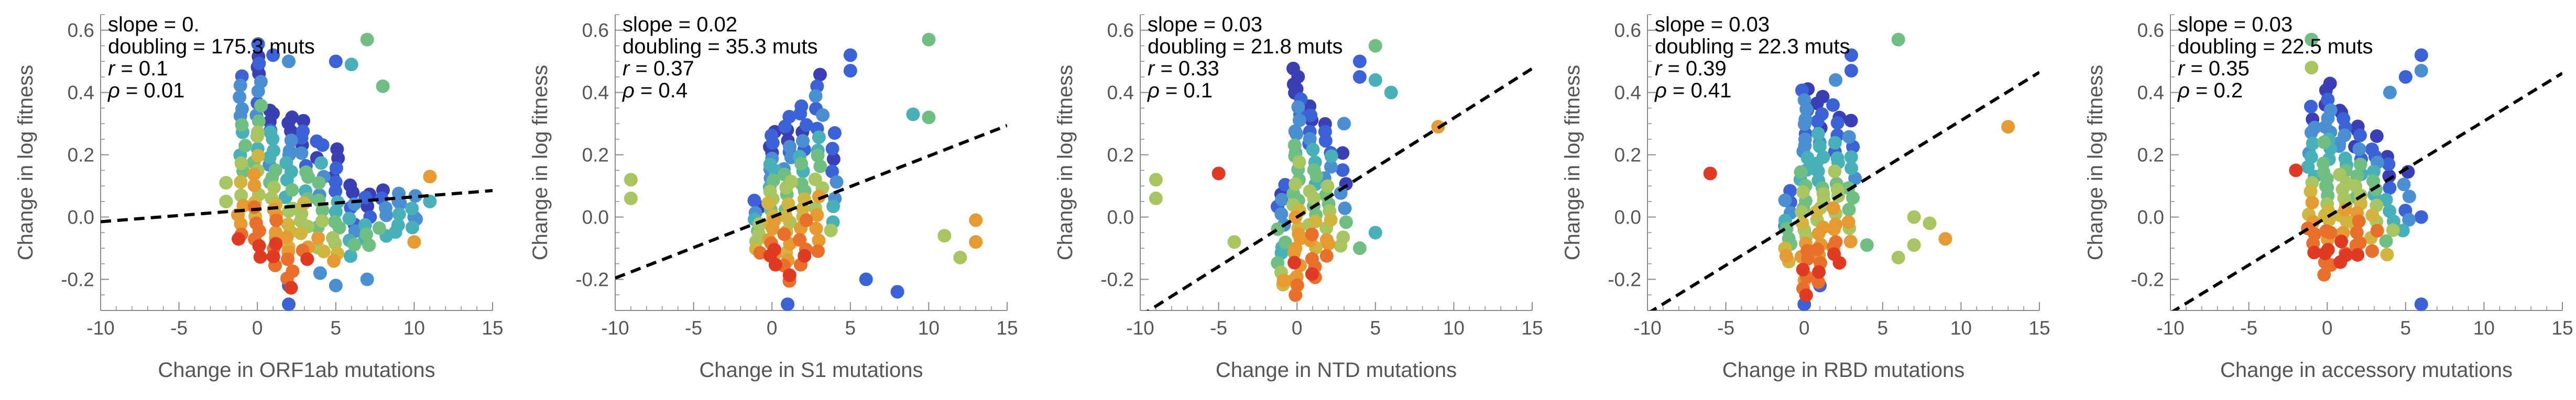 The height and width of the screenshot is (400, 2576). I want to click on stat-doubling: doubling = 22.5 muts, so click(2276, 46).